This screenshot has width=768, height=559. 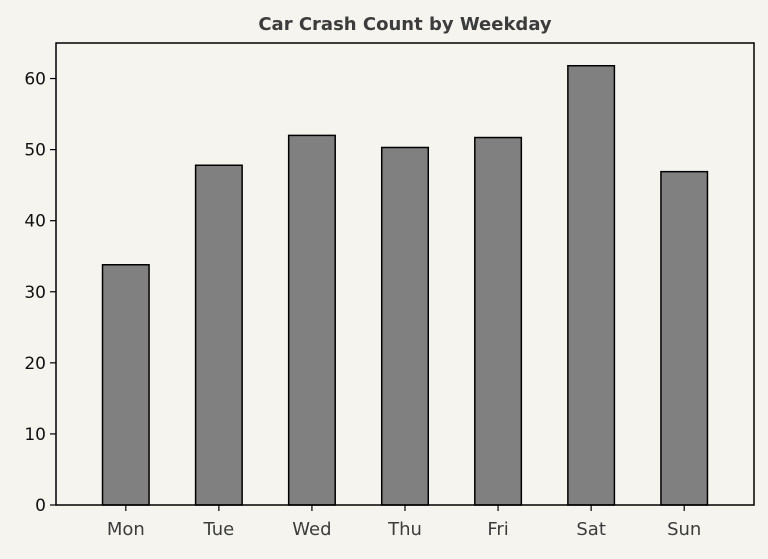 I want to click on bar-mon, so click(x=125, y=385).